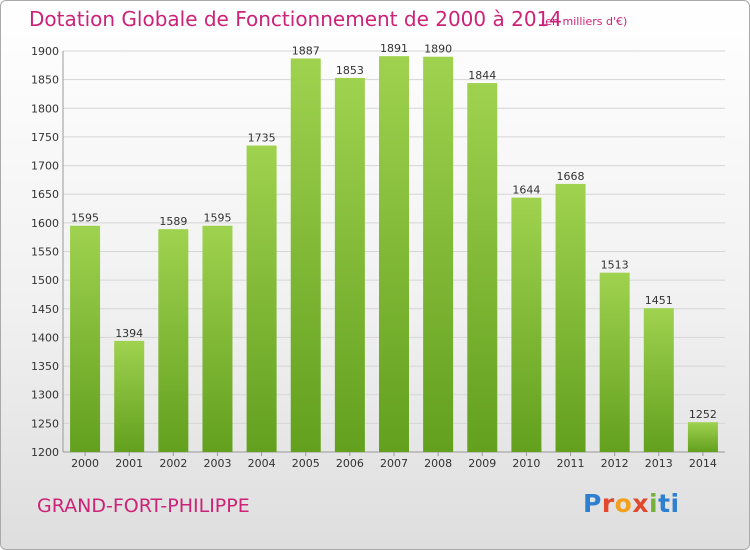 The width and height of the screenshot is (750, 550). Describe the element at coordinates (615, 463) in the screenshot. I see `x-tick-label: 2012` at that location.